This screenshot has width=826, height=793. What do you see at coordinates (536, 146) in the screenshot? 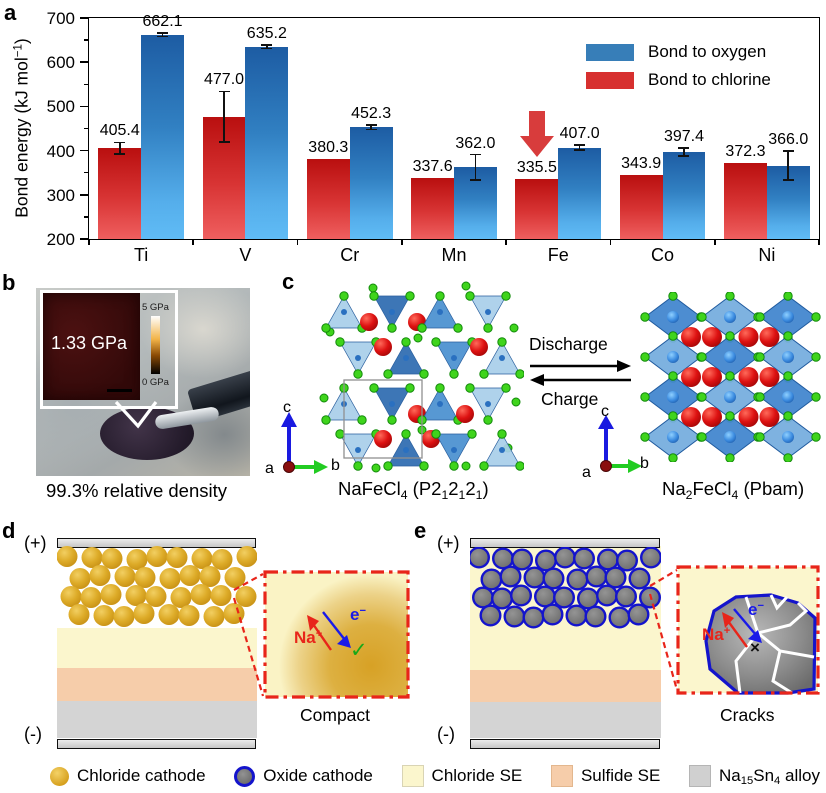
I see `highlight-arrow-head` at bounding box center [536, 146].